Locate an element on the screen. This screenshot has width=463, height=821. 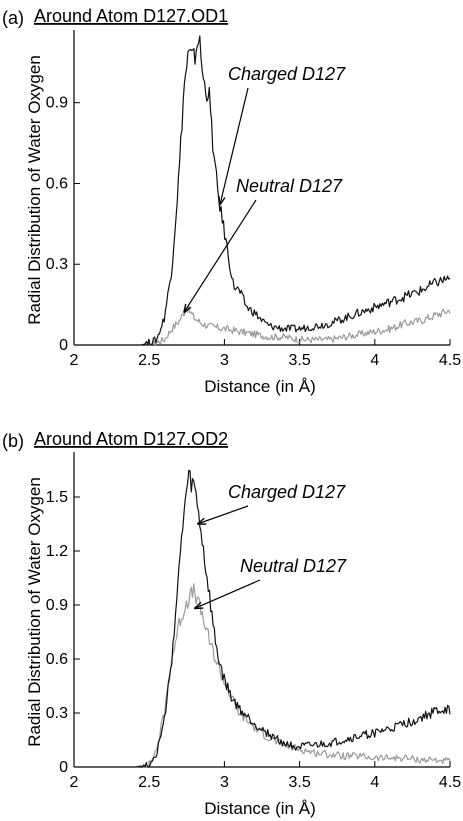
panel-a-ylabel: Radial Distribution of Water Oxygen is located at coordinates (34, 190).